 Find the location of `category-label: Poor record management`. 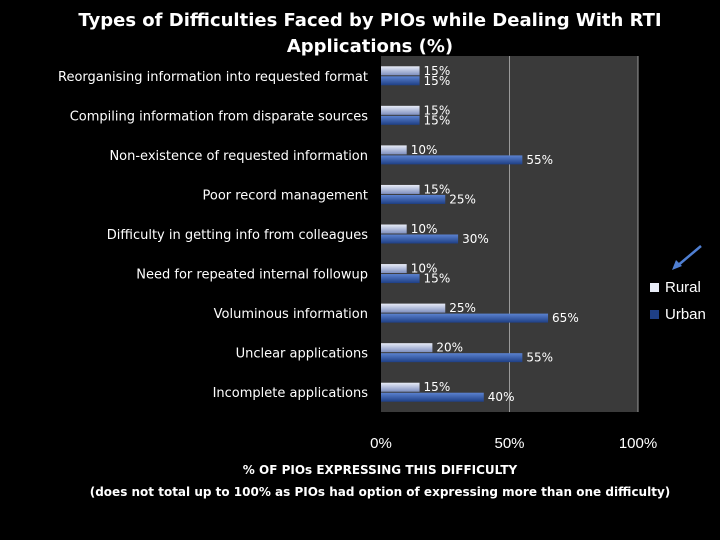

category-label: Poor record management is located at coordinates (285, 195).